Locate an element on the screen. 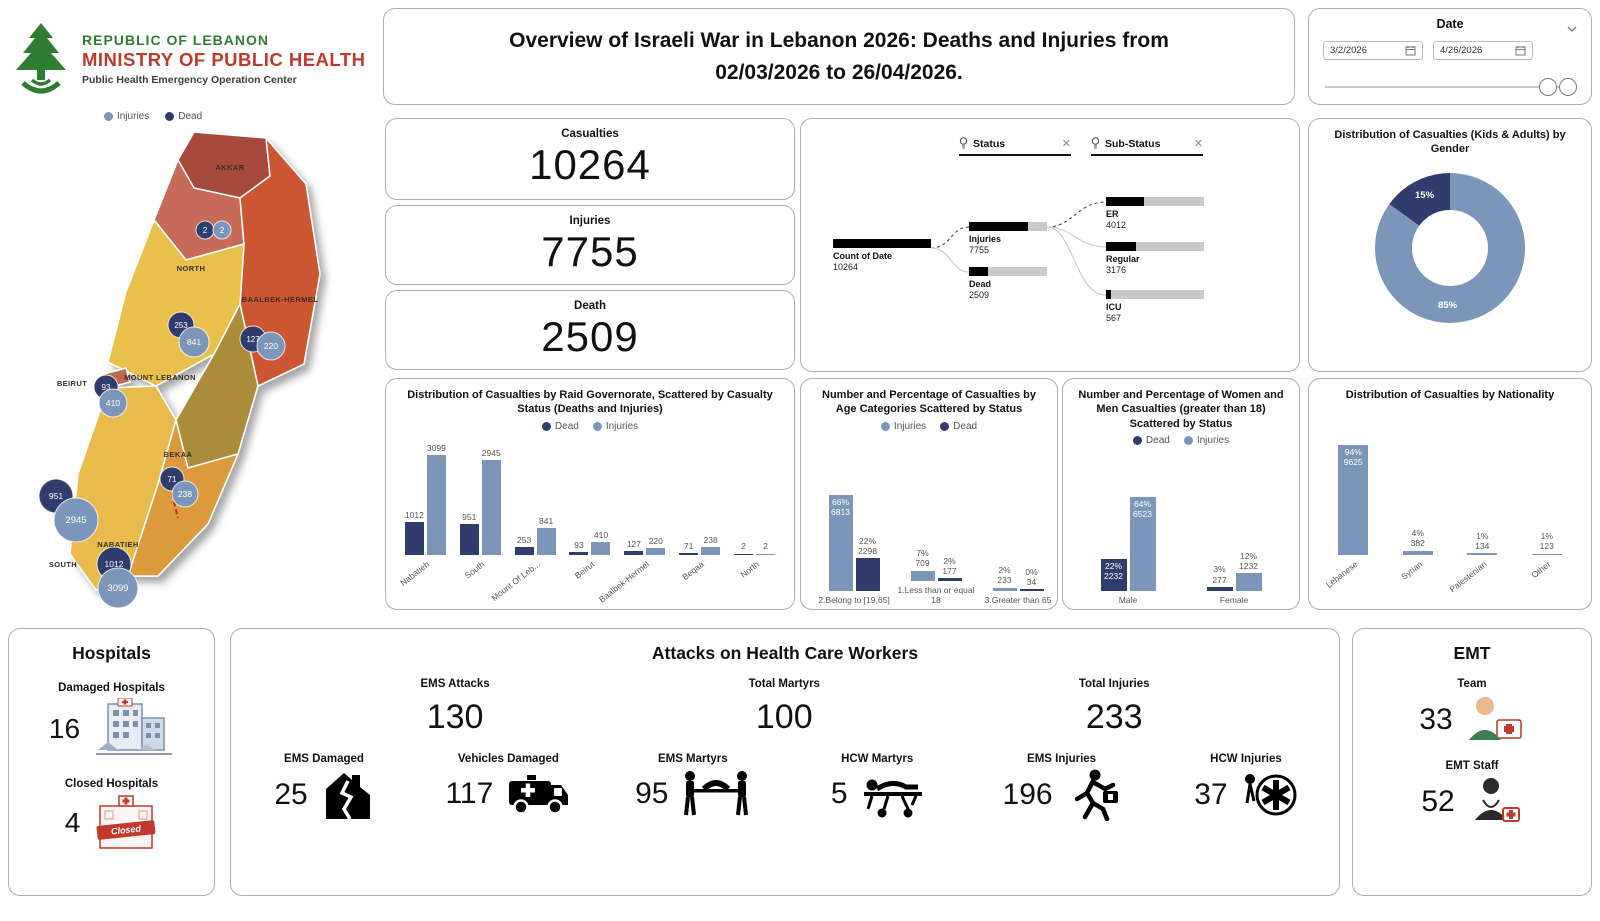  bar-casualties-0: 94% 9625 is located at coordinates (1353, 500).